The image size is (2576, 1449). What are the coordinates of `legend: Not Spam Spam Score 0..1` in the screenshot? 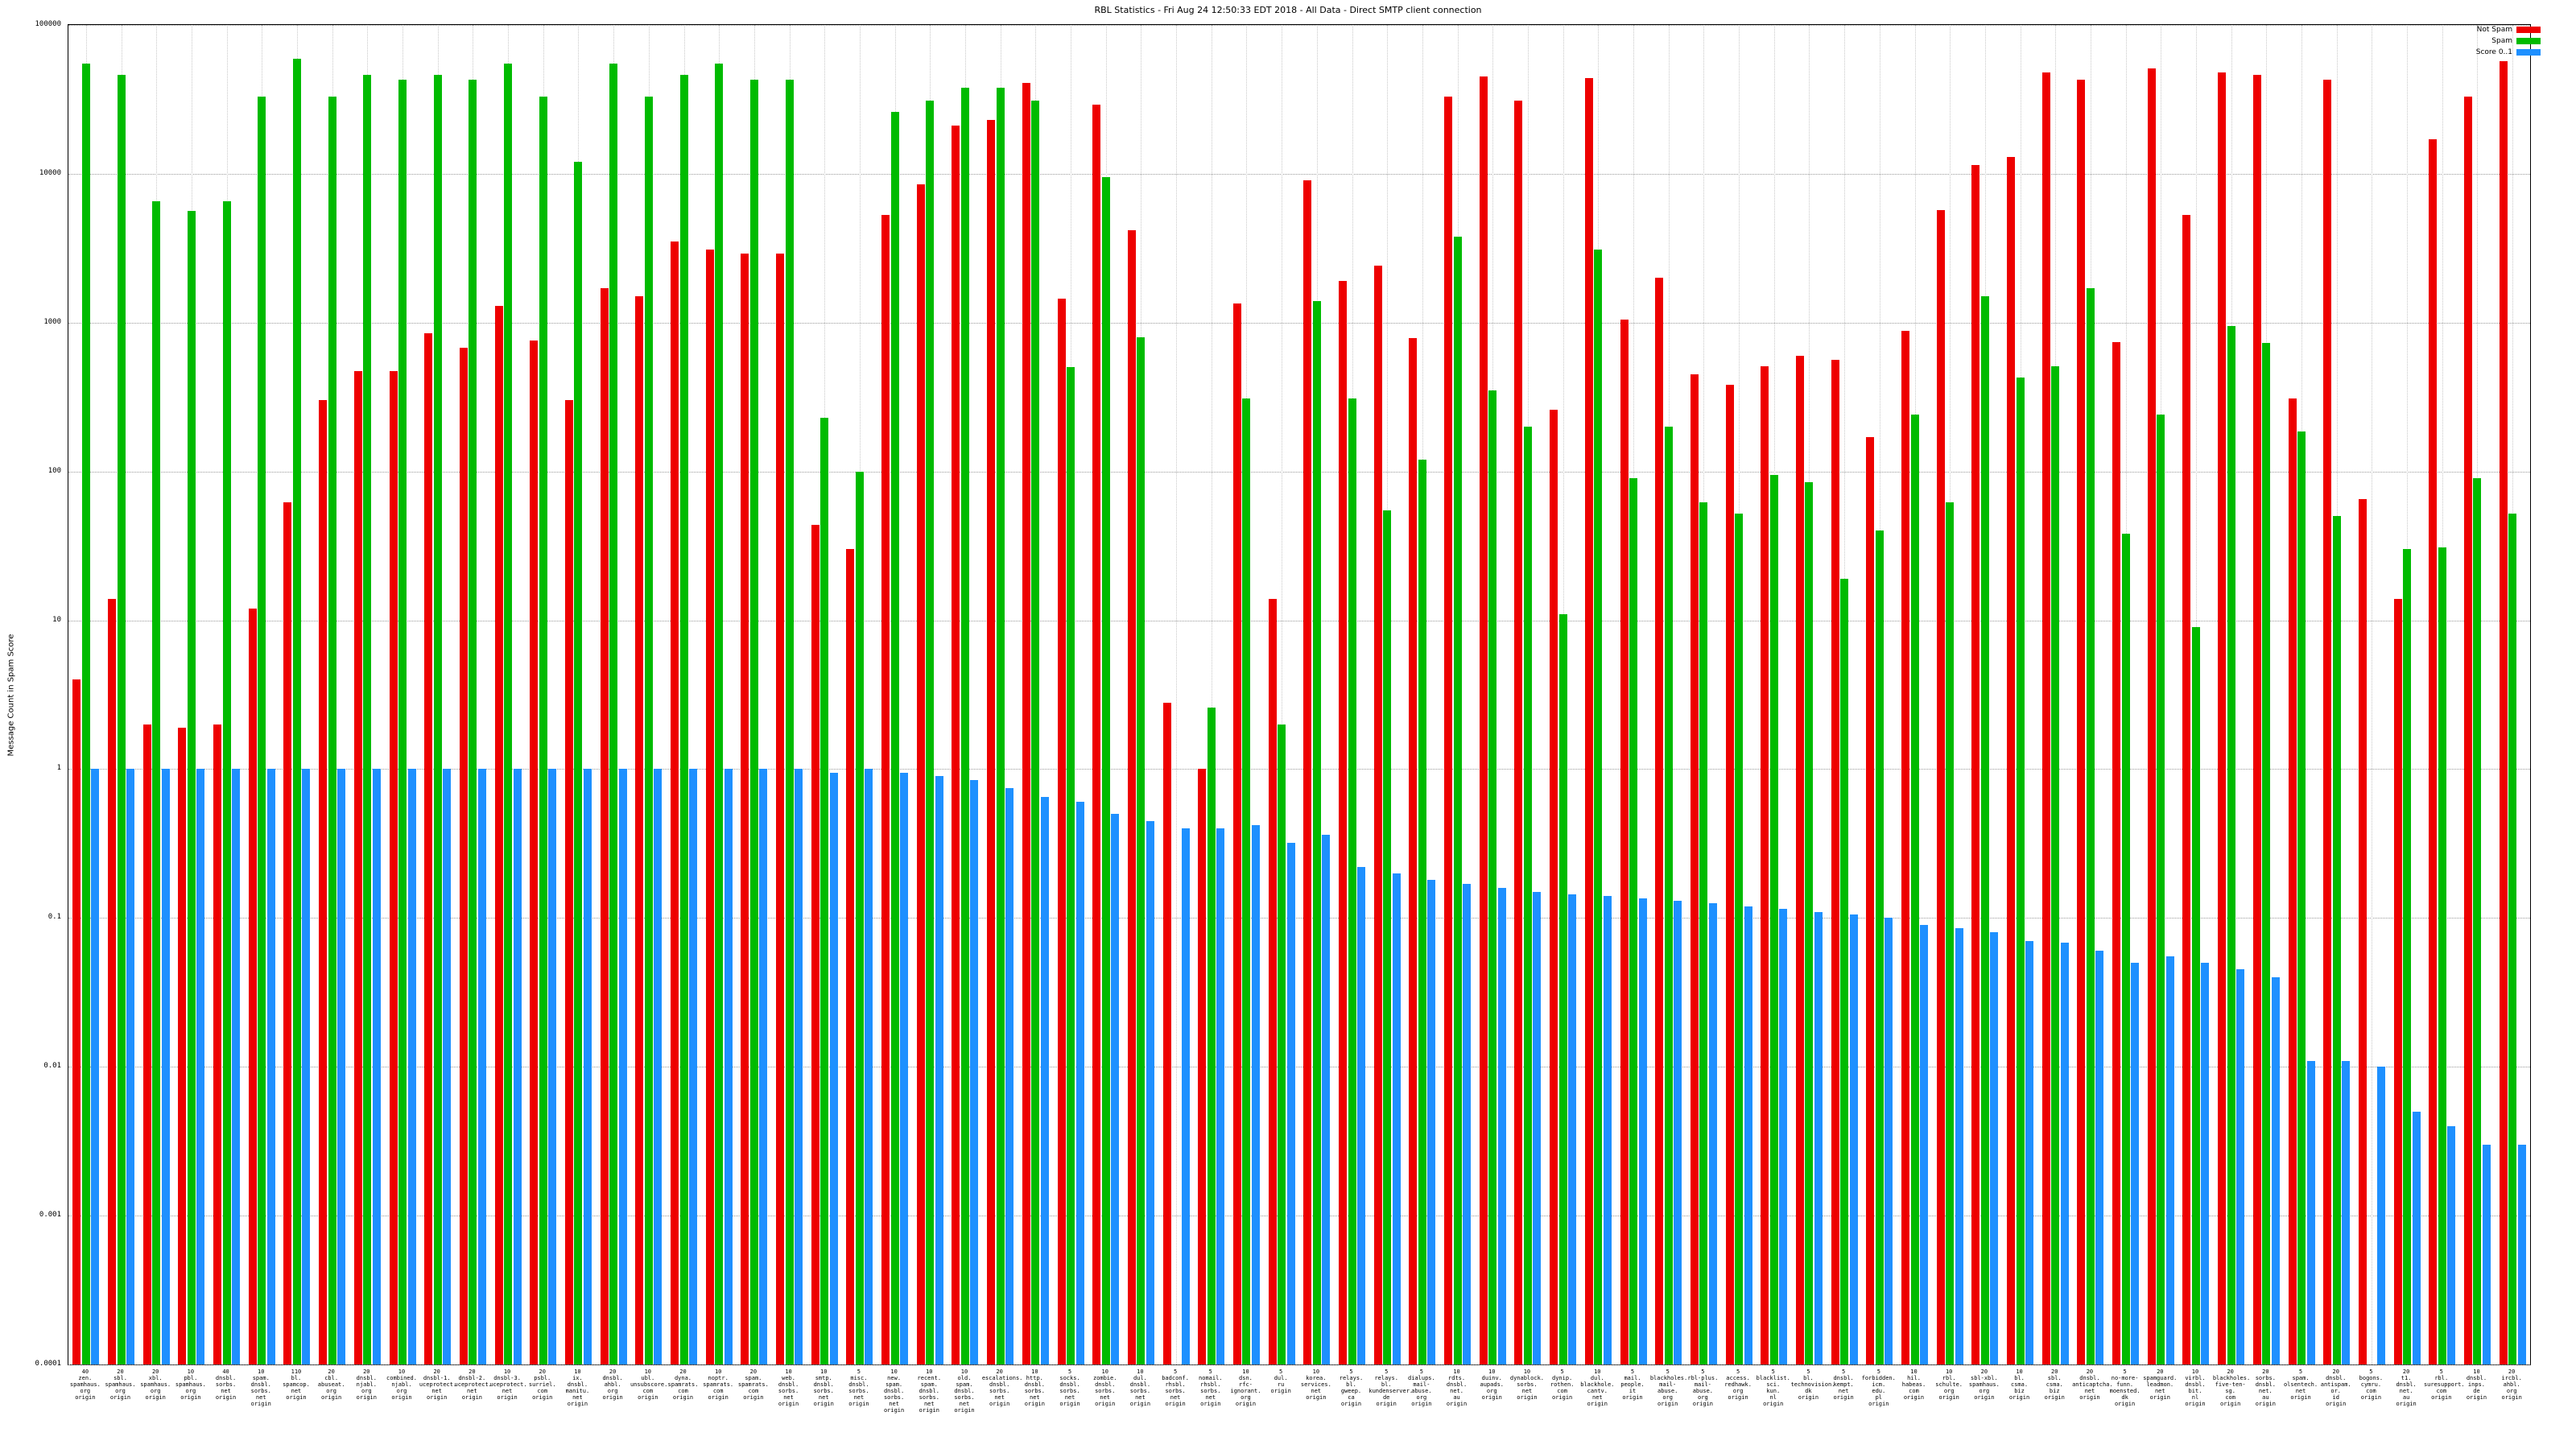 It's located at (2508, 41).